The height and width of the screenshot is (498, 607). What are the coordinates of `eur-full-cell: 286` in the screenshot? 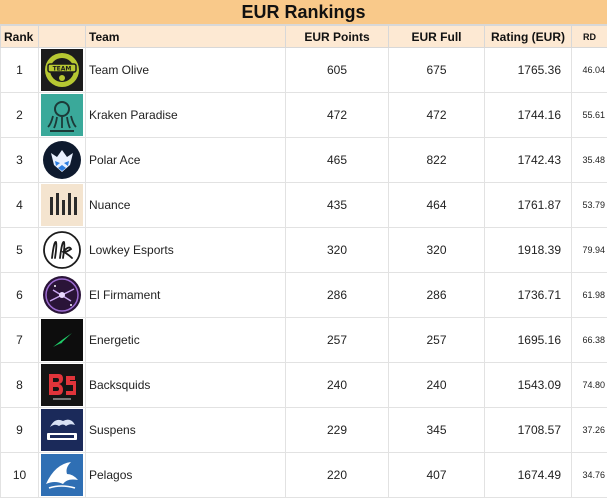 It's located at (437, 295).